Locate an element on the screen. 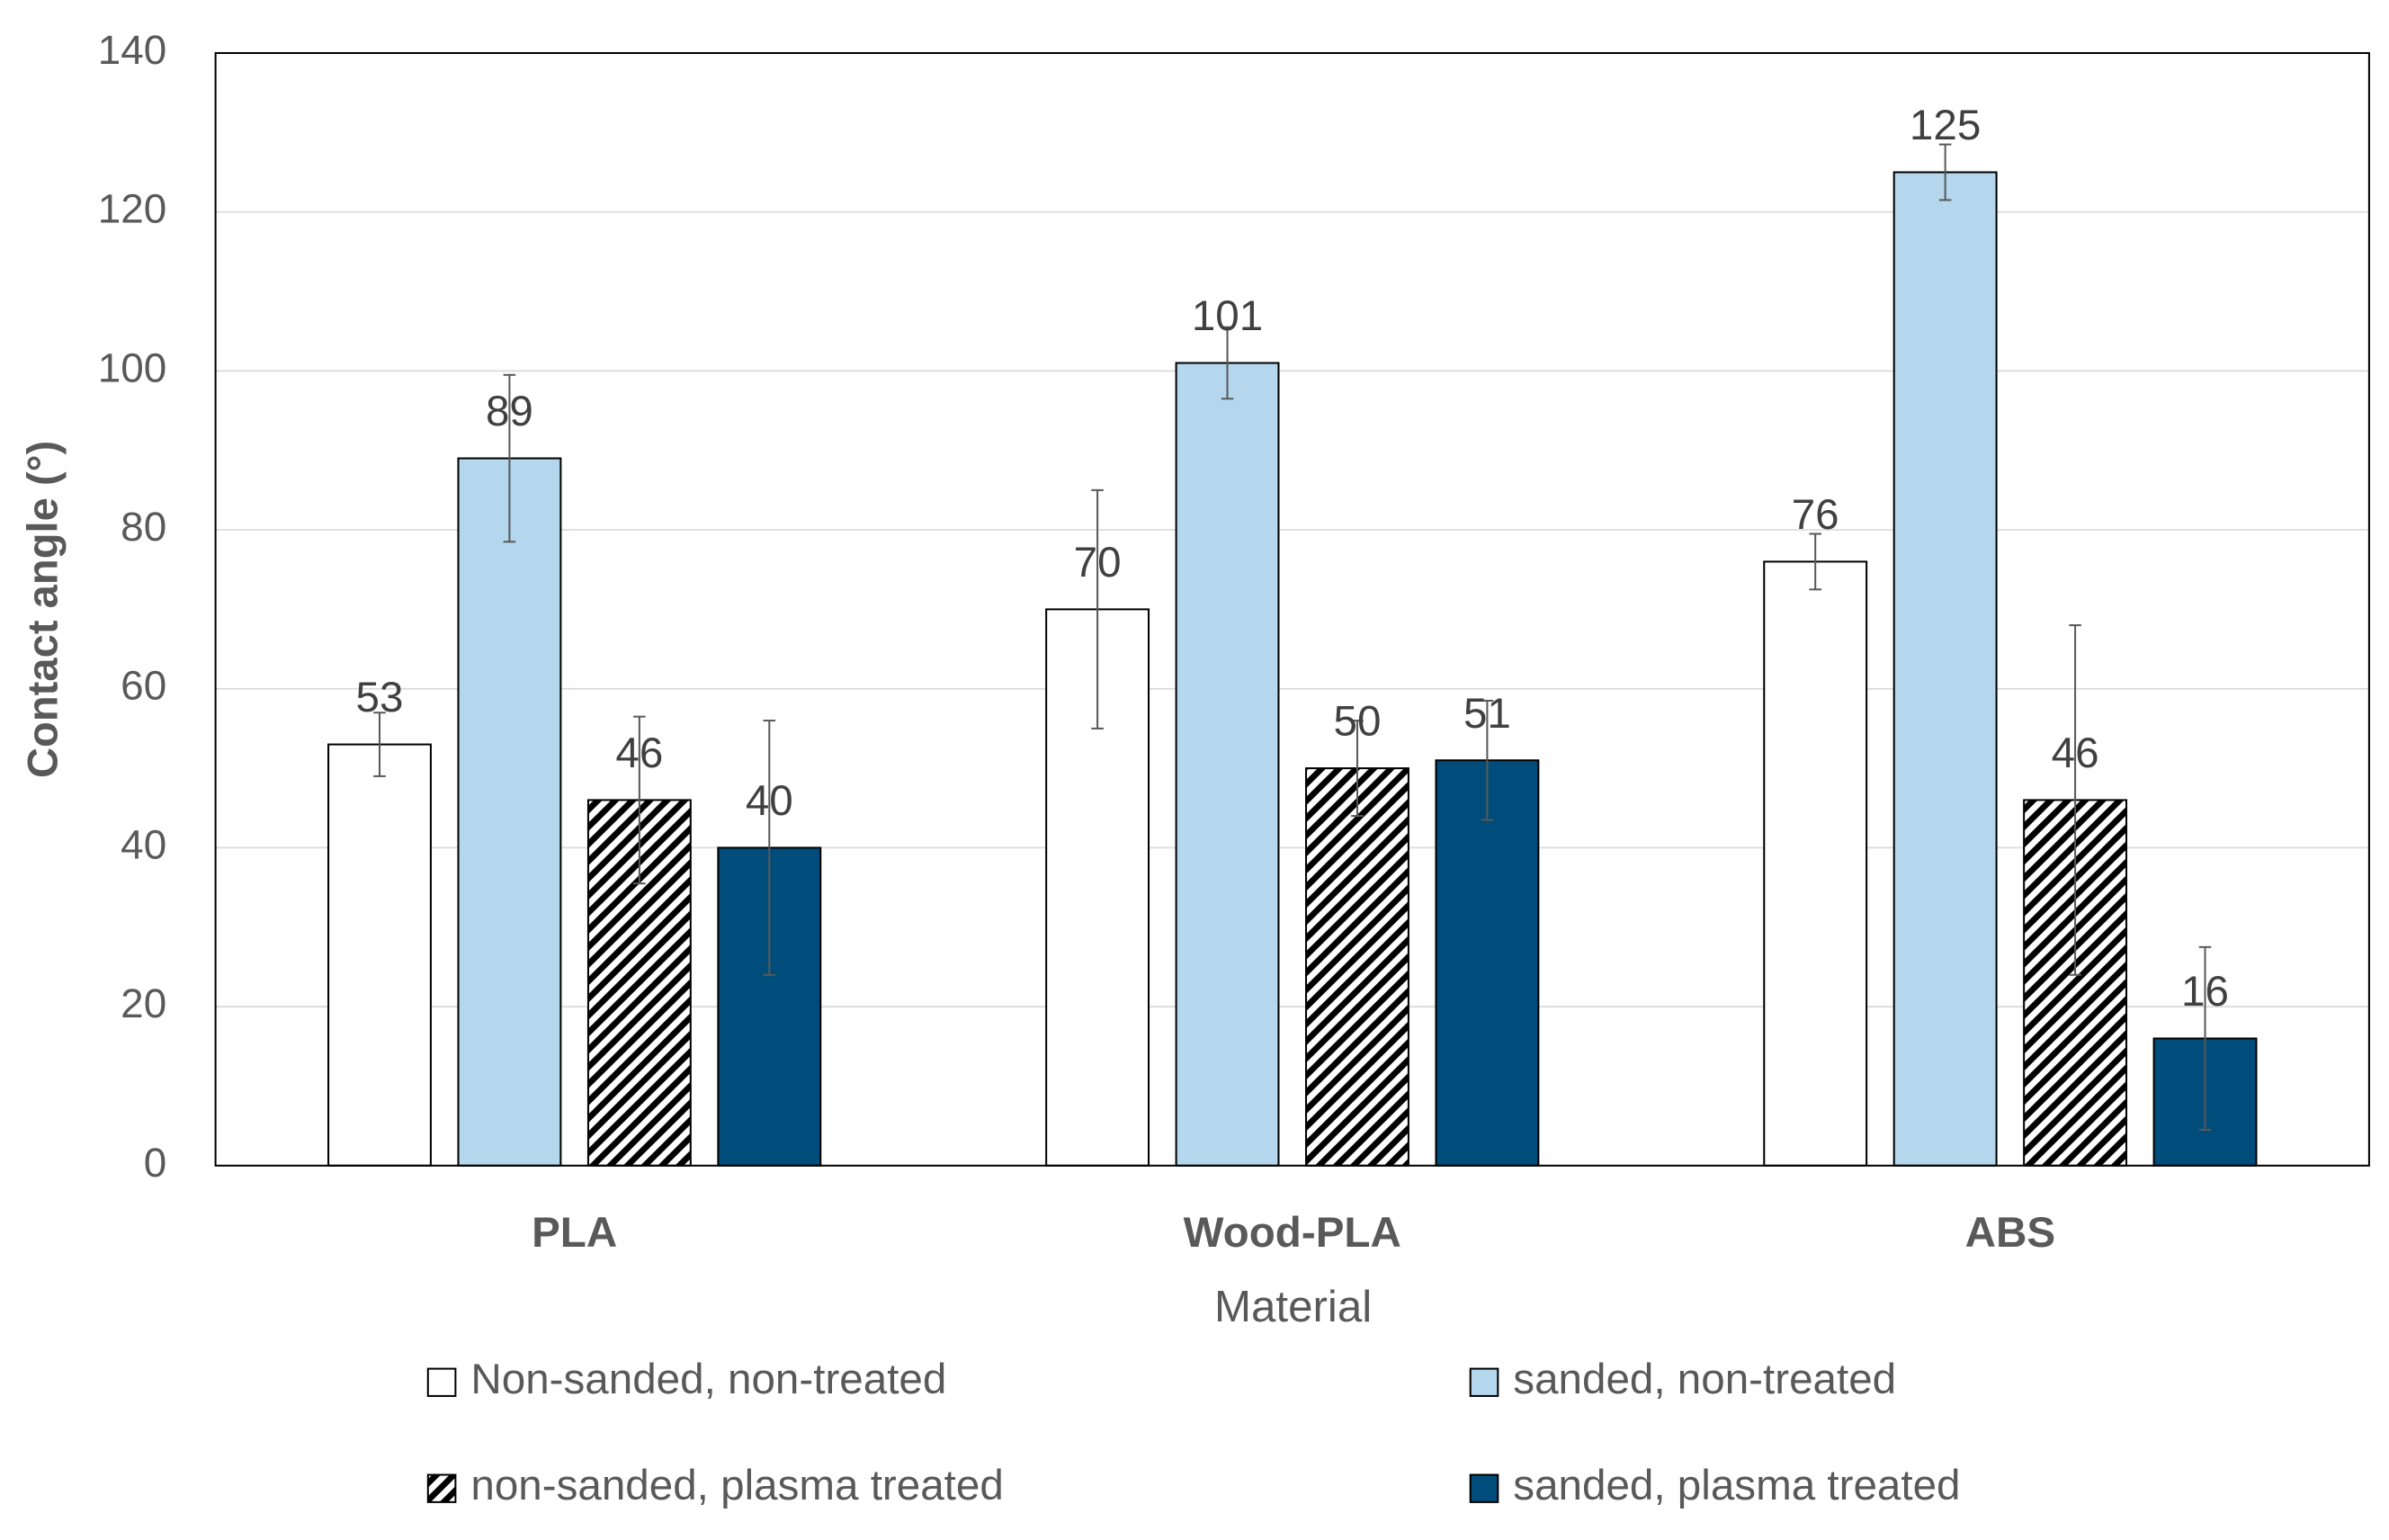  legend-label: Non-sanded, non-treated is located at coordinates (708, 1379).